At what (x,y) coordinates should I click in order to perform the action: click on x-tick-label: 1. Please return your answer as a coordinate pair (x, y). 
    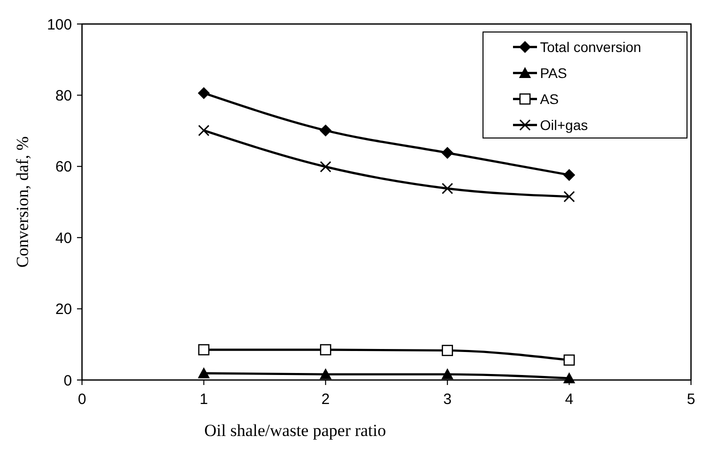
    Looking at the image, I should click on (204, 399).